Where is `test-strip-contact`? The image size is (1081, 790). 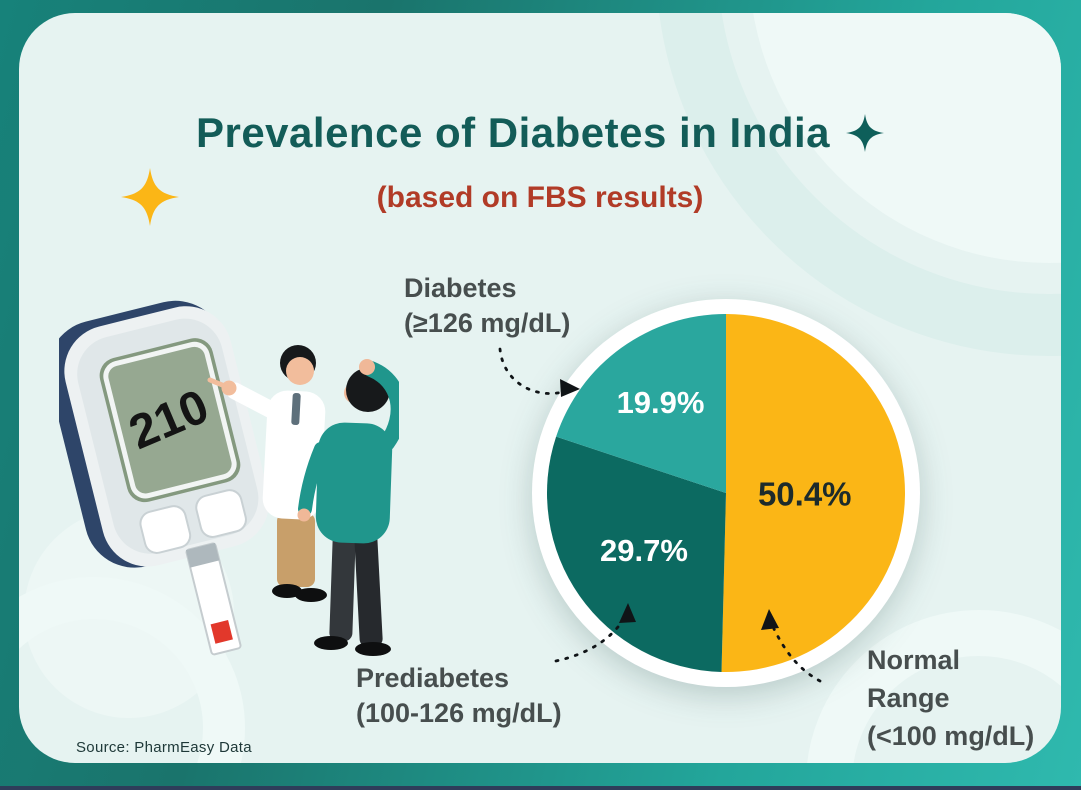
test-strip-contact is located at coordinates (202, 555).